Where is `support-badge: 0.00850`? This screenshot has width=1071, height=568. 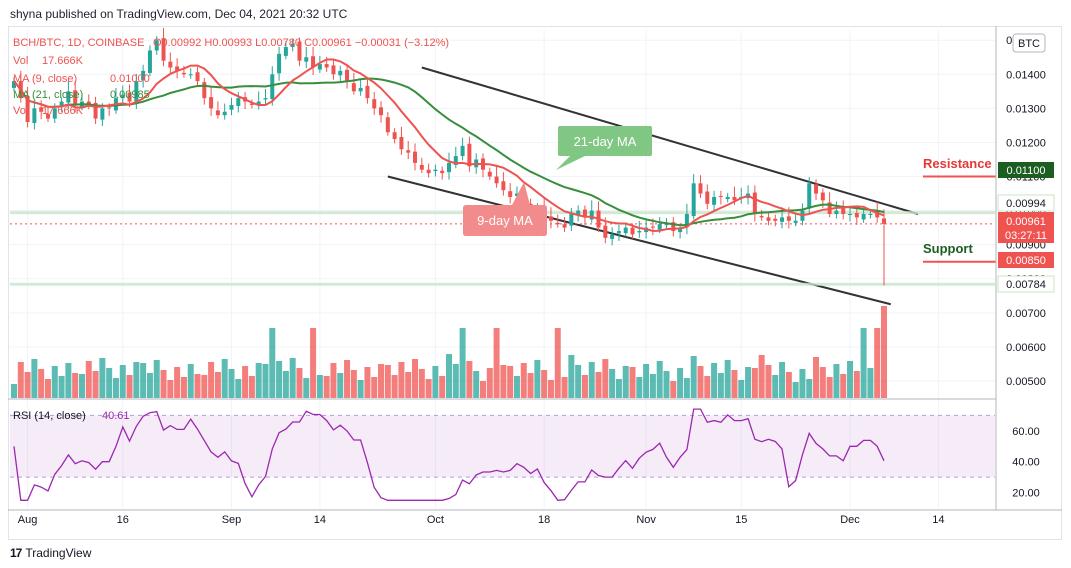
support-badge: 0.00850 is located at coordinates (1026, 261).